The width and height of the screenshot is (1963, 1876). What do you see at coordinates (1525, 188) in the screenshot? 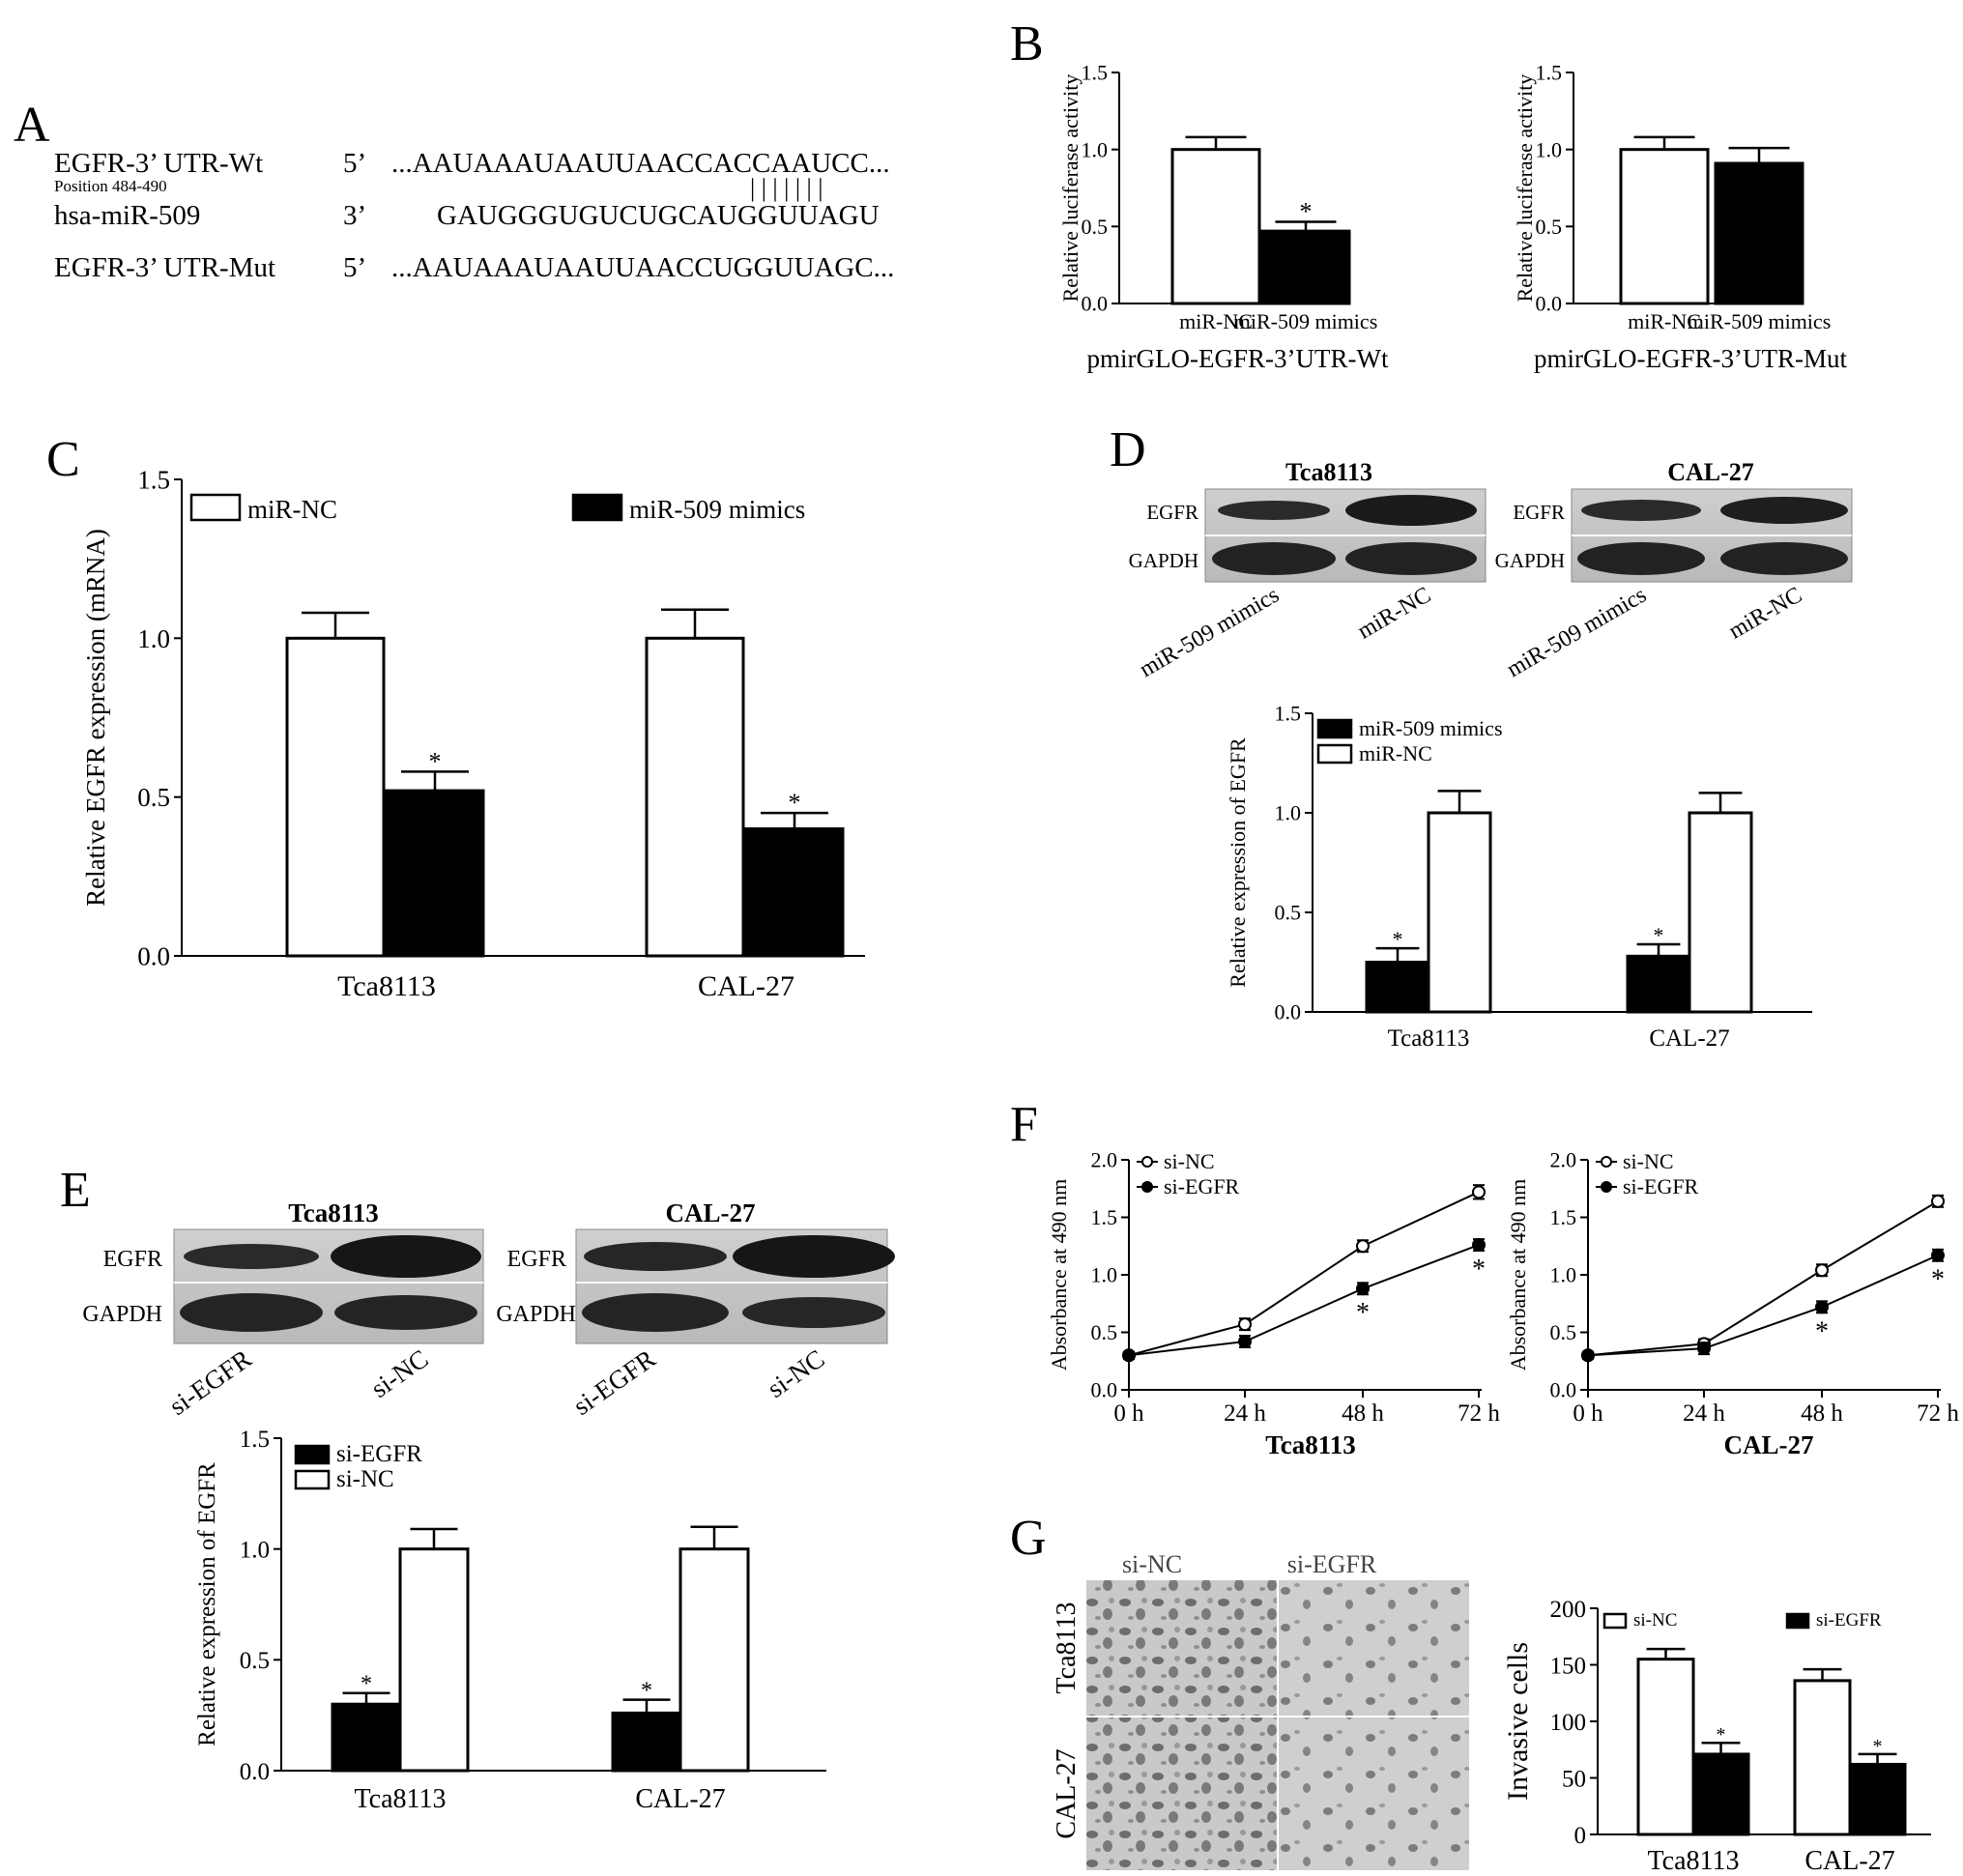
I see `y-axis-label: Relative luciferase activity` at bounding box center [1525, 188].